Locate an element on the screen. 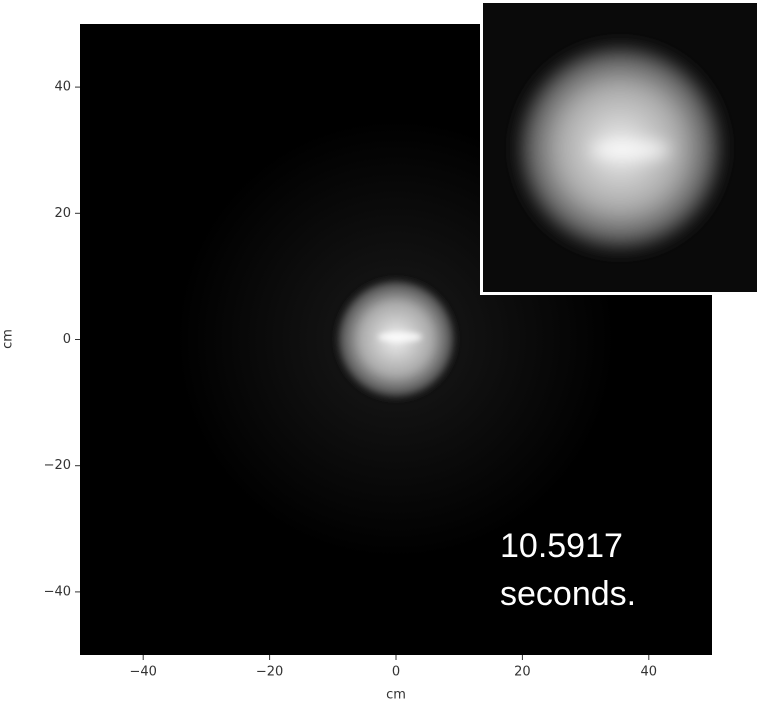 Image resolution: width=757 pixels, height=707 pixels. x-tick-label: 40 is located at coordinates (649, 672).